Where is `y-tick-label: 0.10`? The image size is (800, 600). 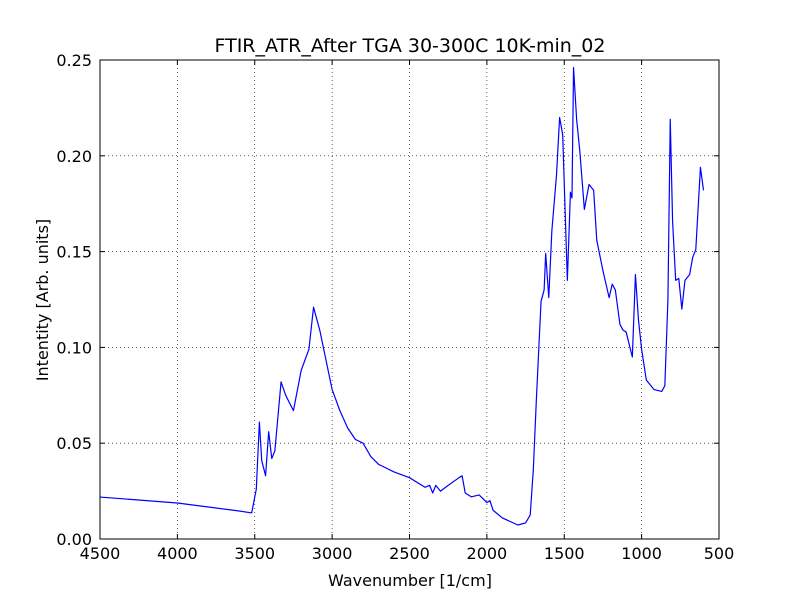 y-tick-label: 0.10 is located at coordinates (74, 347).